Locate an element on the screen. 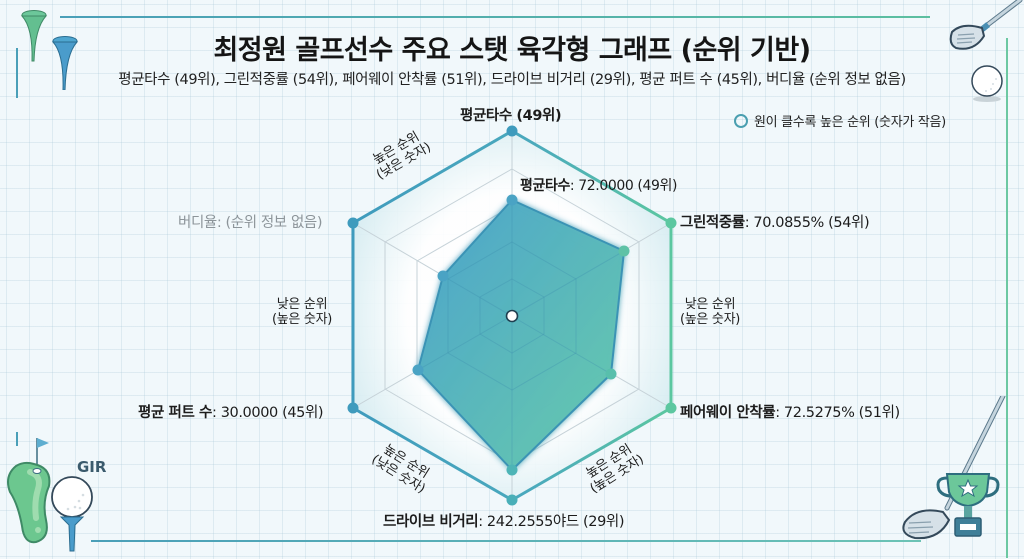  frame-line-right is located at coordinates (1007, 298).